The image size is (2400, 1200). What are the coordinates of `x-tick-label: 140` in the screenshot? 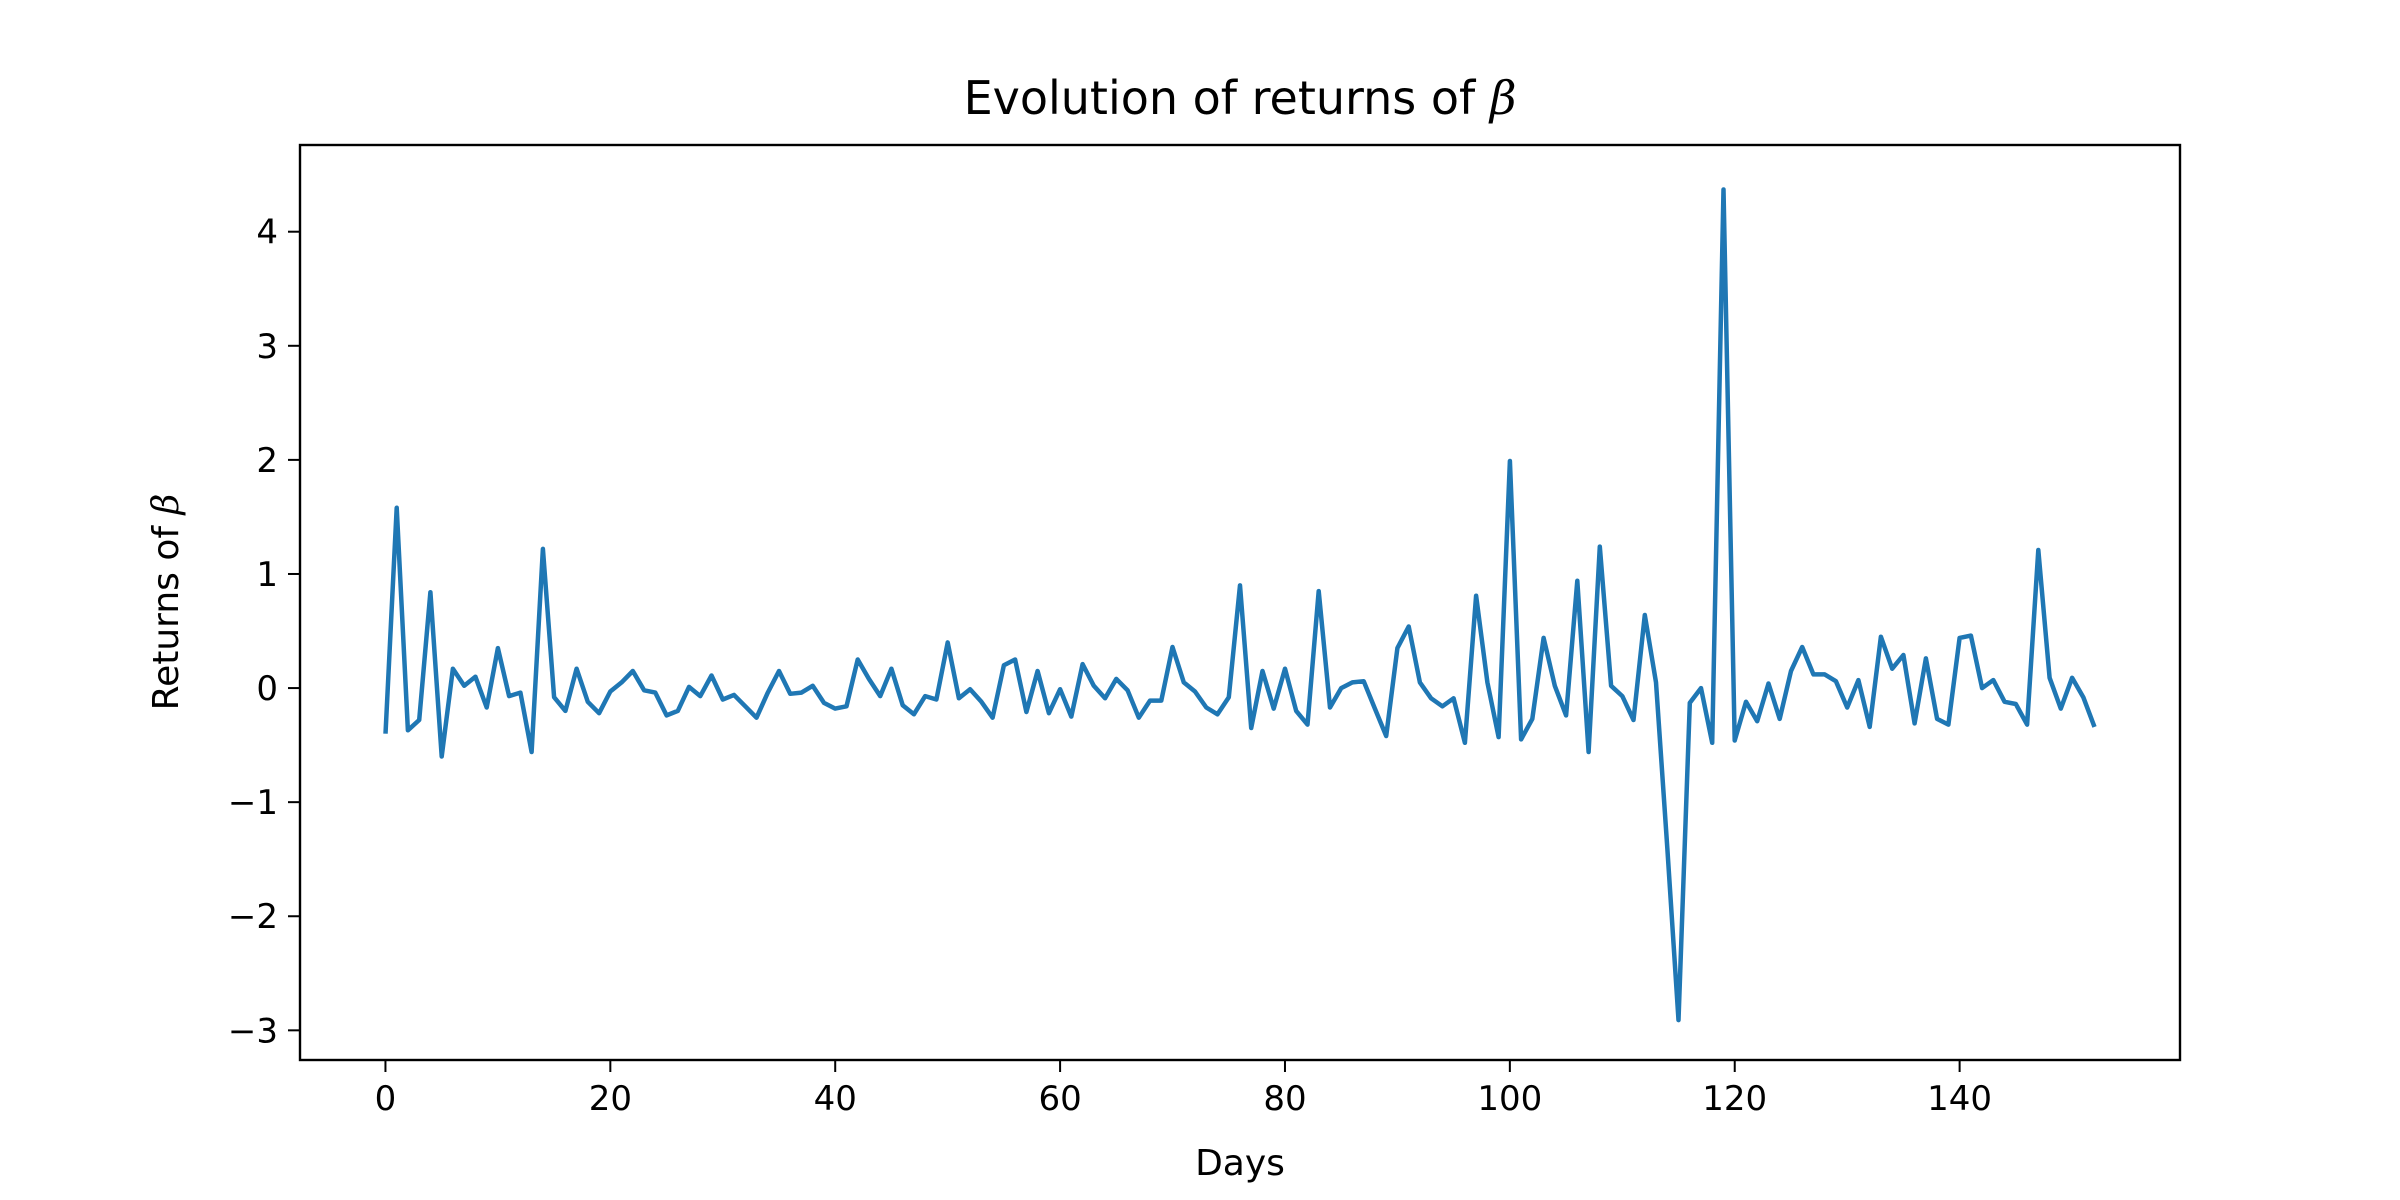 It's located at (1959, 1099).